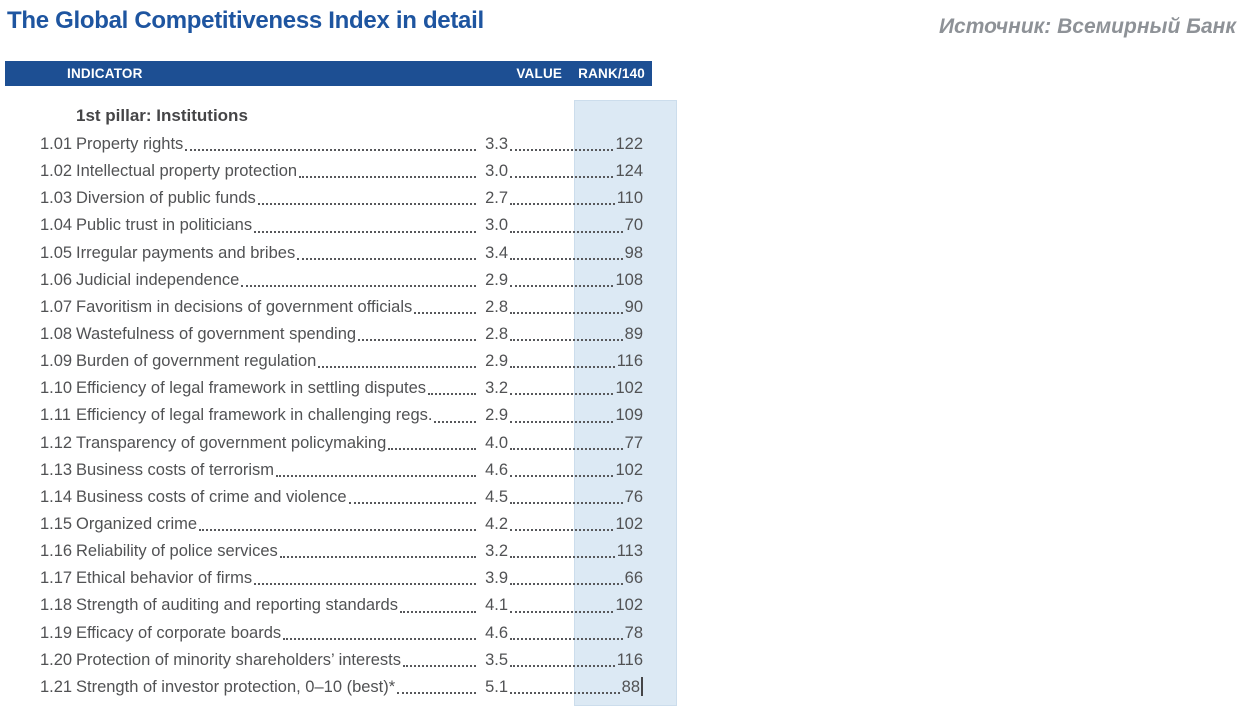 Image resolution: width=1244 pixels, height=715 pixels. What do you see at coordinates (179, 632) in the screenshot?
I see `indicator-name: Efficacy of corporate boards` at bounding box center [179, 632].